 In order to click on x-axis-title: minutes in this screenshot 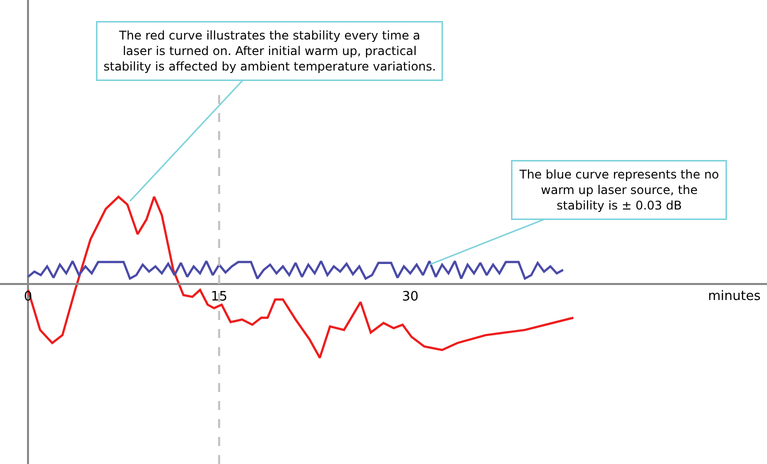, I will do `click(734, 296)`.